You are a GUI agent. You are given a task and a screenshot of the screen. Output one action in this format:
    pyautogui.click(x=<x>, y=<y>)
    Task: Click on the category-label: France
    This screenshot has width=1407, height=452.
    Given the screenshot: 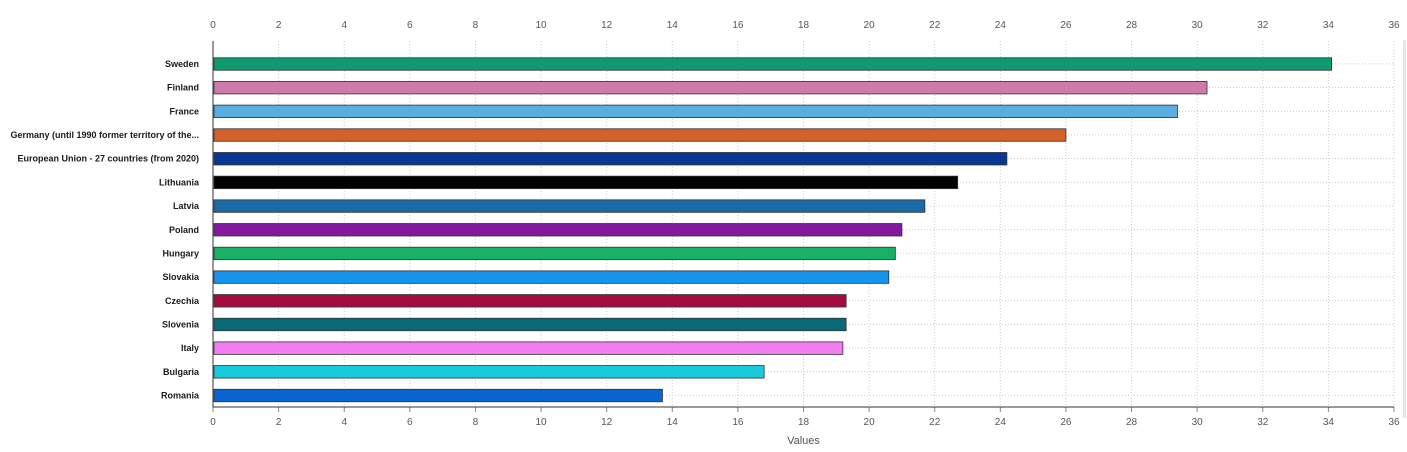 What is the action you would take?
    pyautogui.click(x=184, y=111)
    